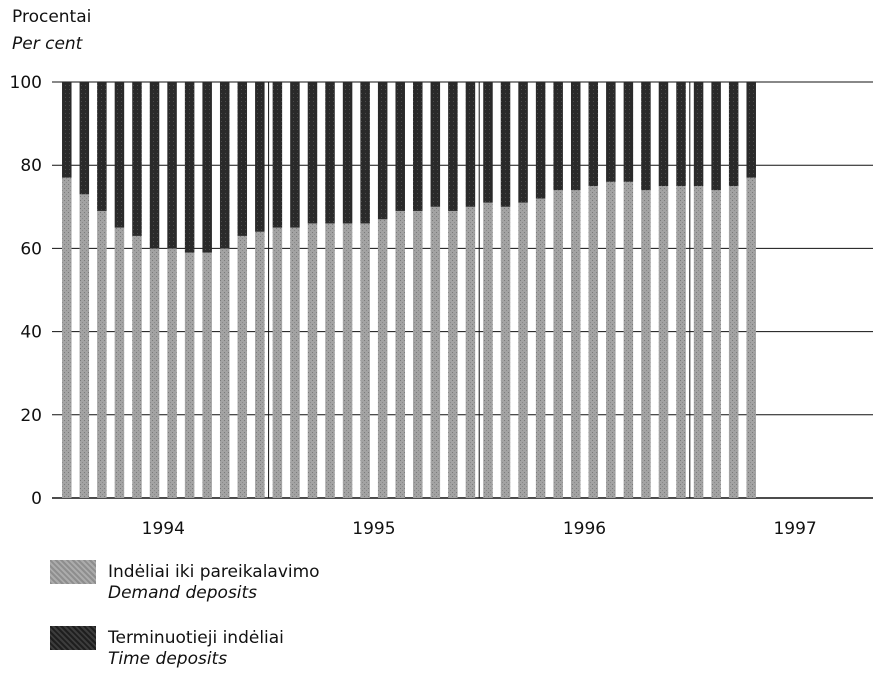  What do you see at coordinates (47, 44) in the screenshot?
I see `y-axis-title-english: Per cent` at bounding box center [47, 44].